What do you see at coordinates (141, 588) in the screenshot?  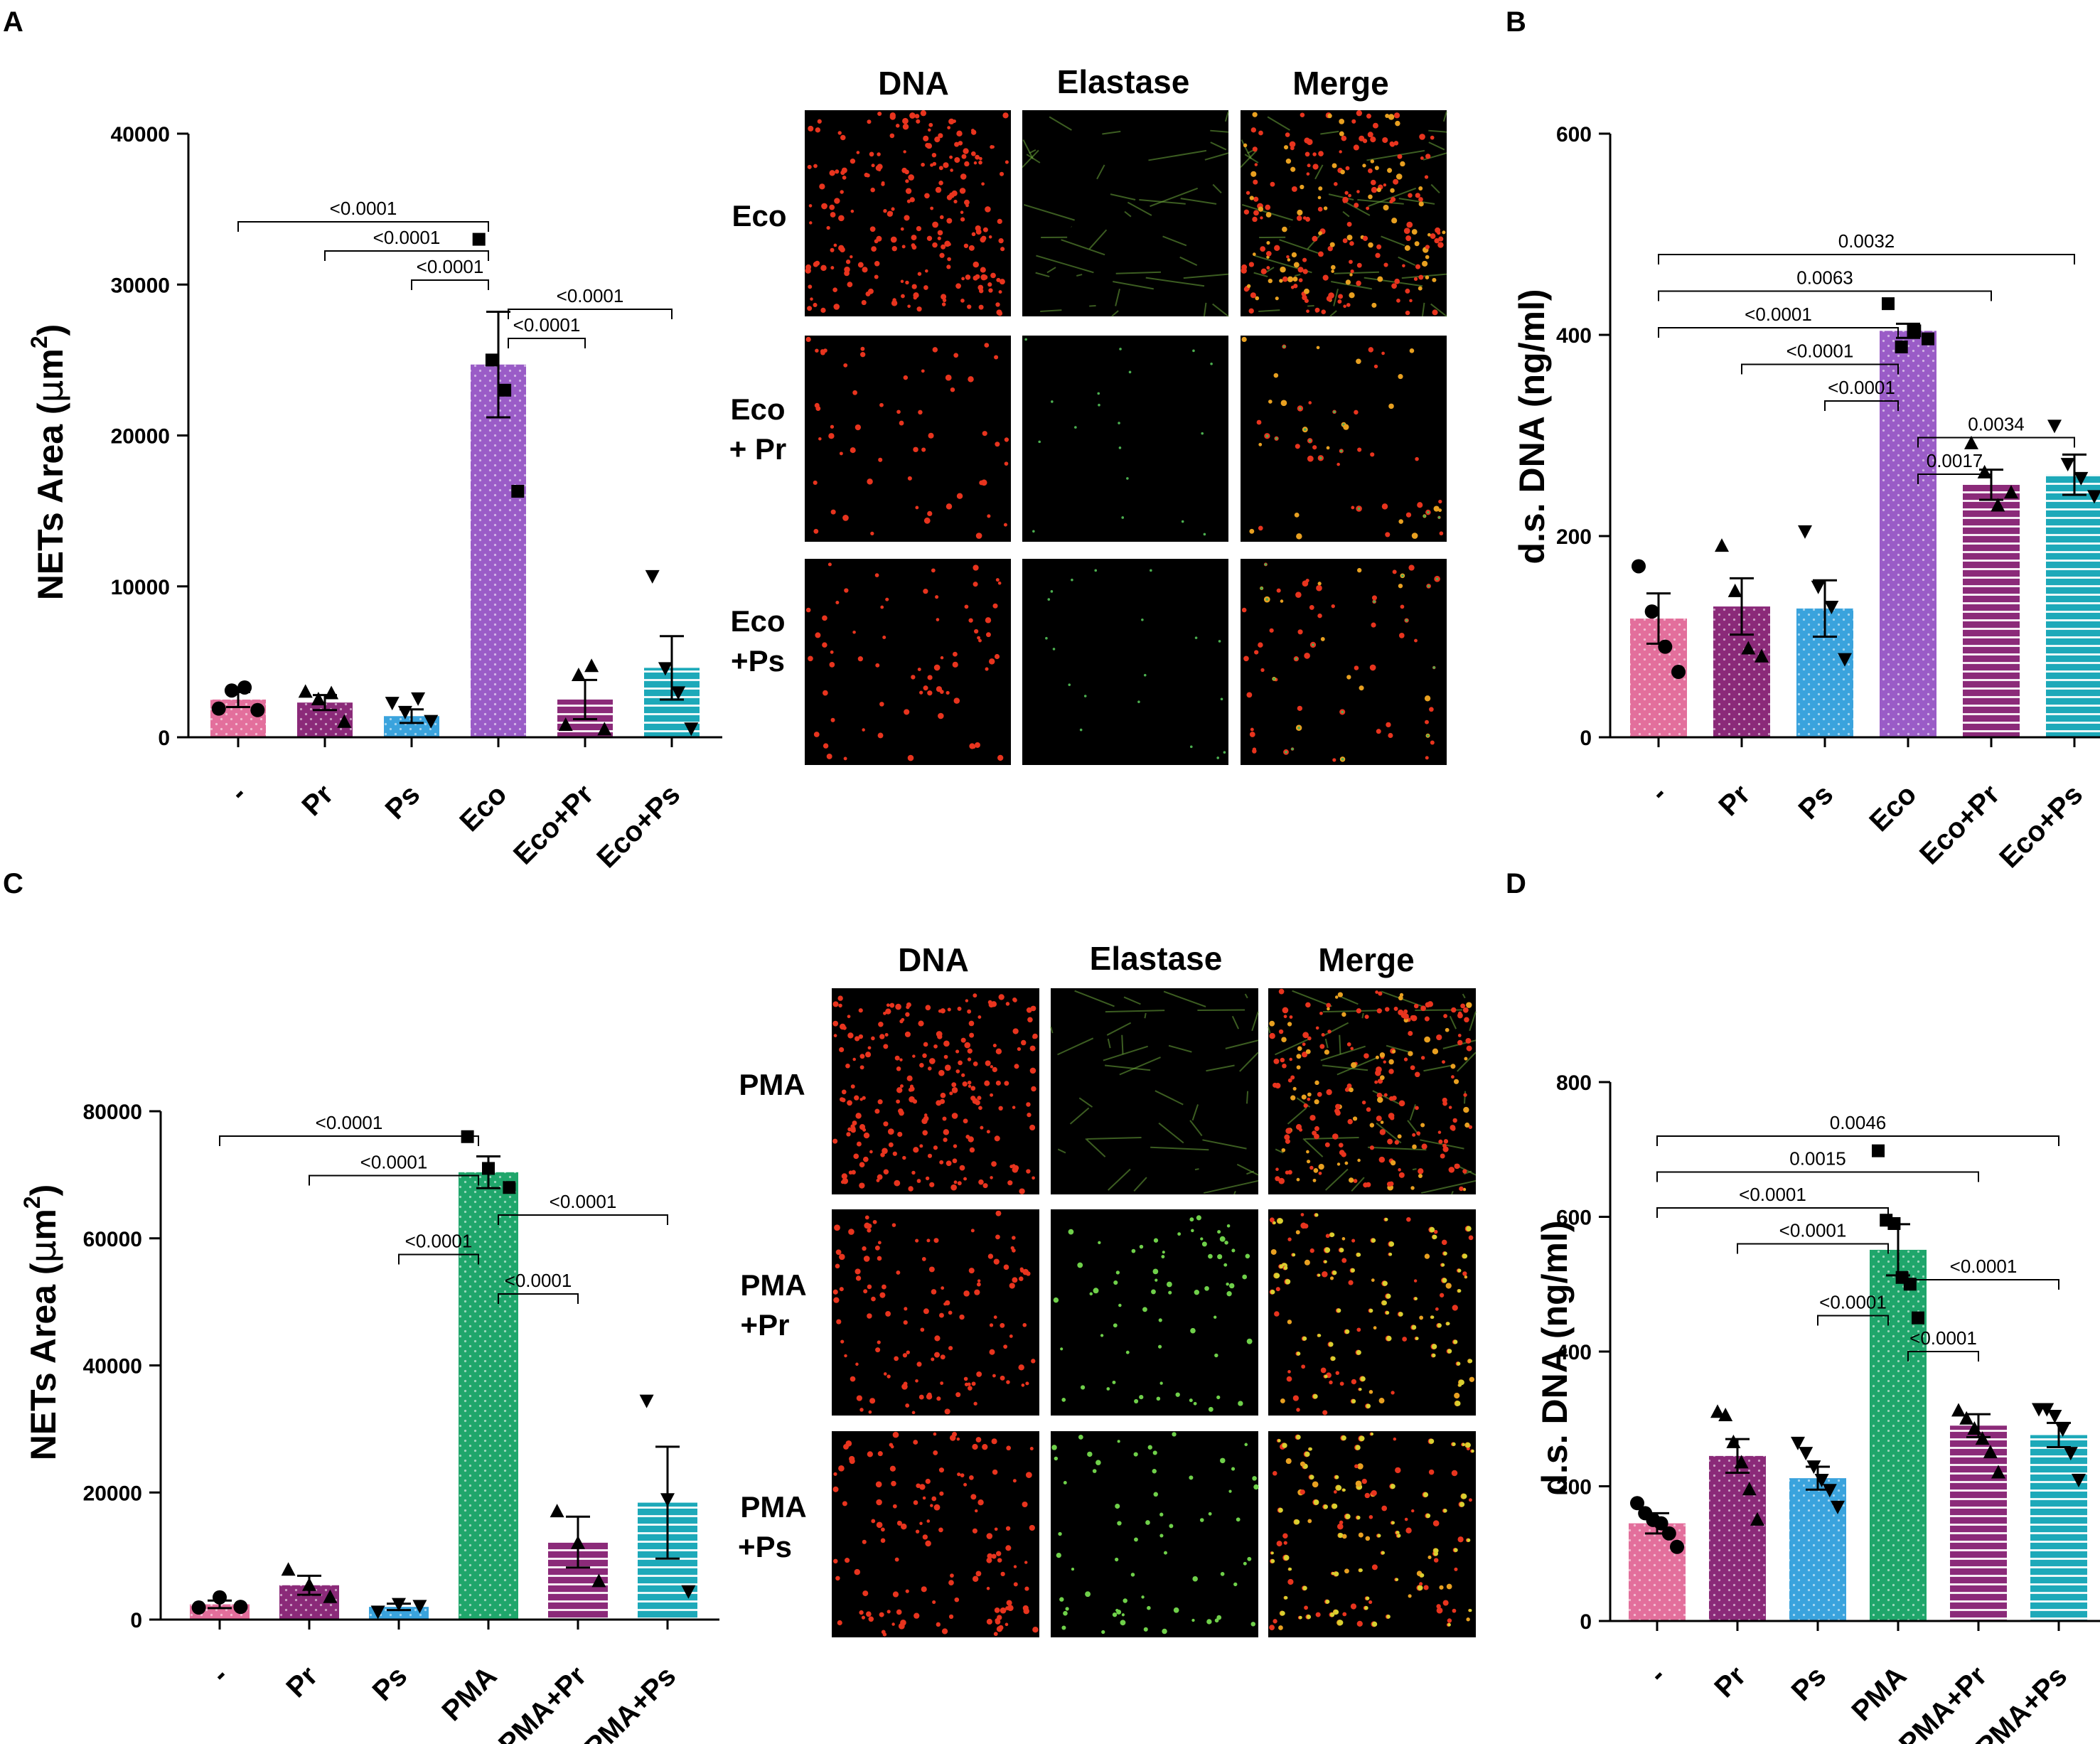 I see `ytick-label-a-1: 10000` at bounding box center [141, 588].